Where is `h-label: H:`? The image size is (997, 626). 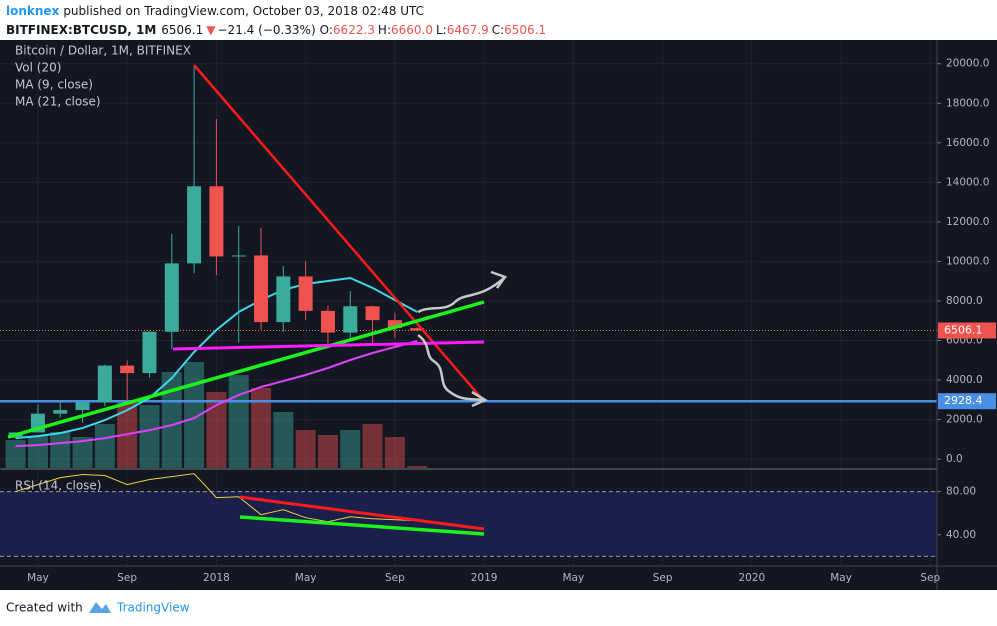
h-label: H: is located at coordinates (384, 30).